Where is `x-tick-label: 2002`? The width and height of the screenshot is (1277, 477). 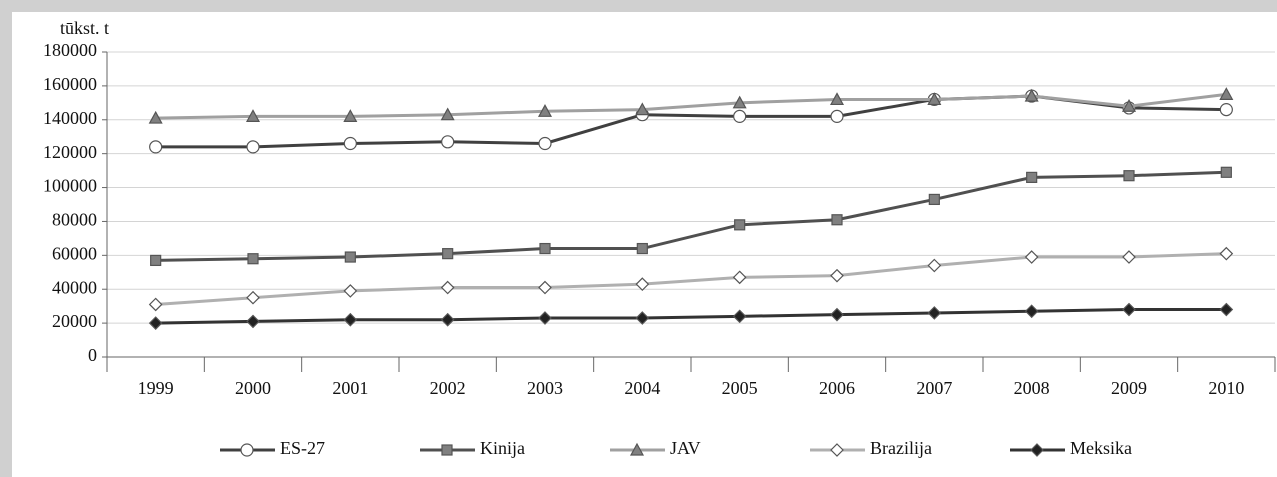 x-tick-label: 2002 is located at coordinates (448, 388).